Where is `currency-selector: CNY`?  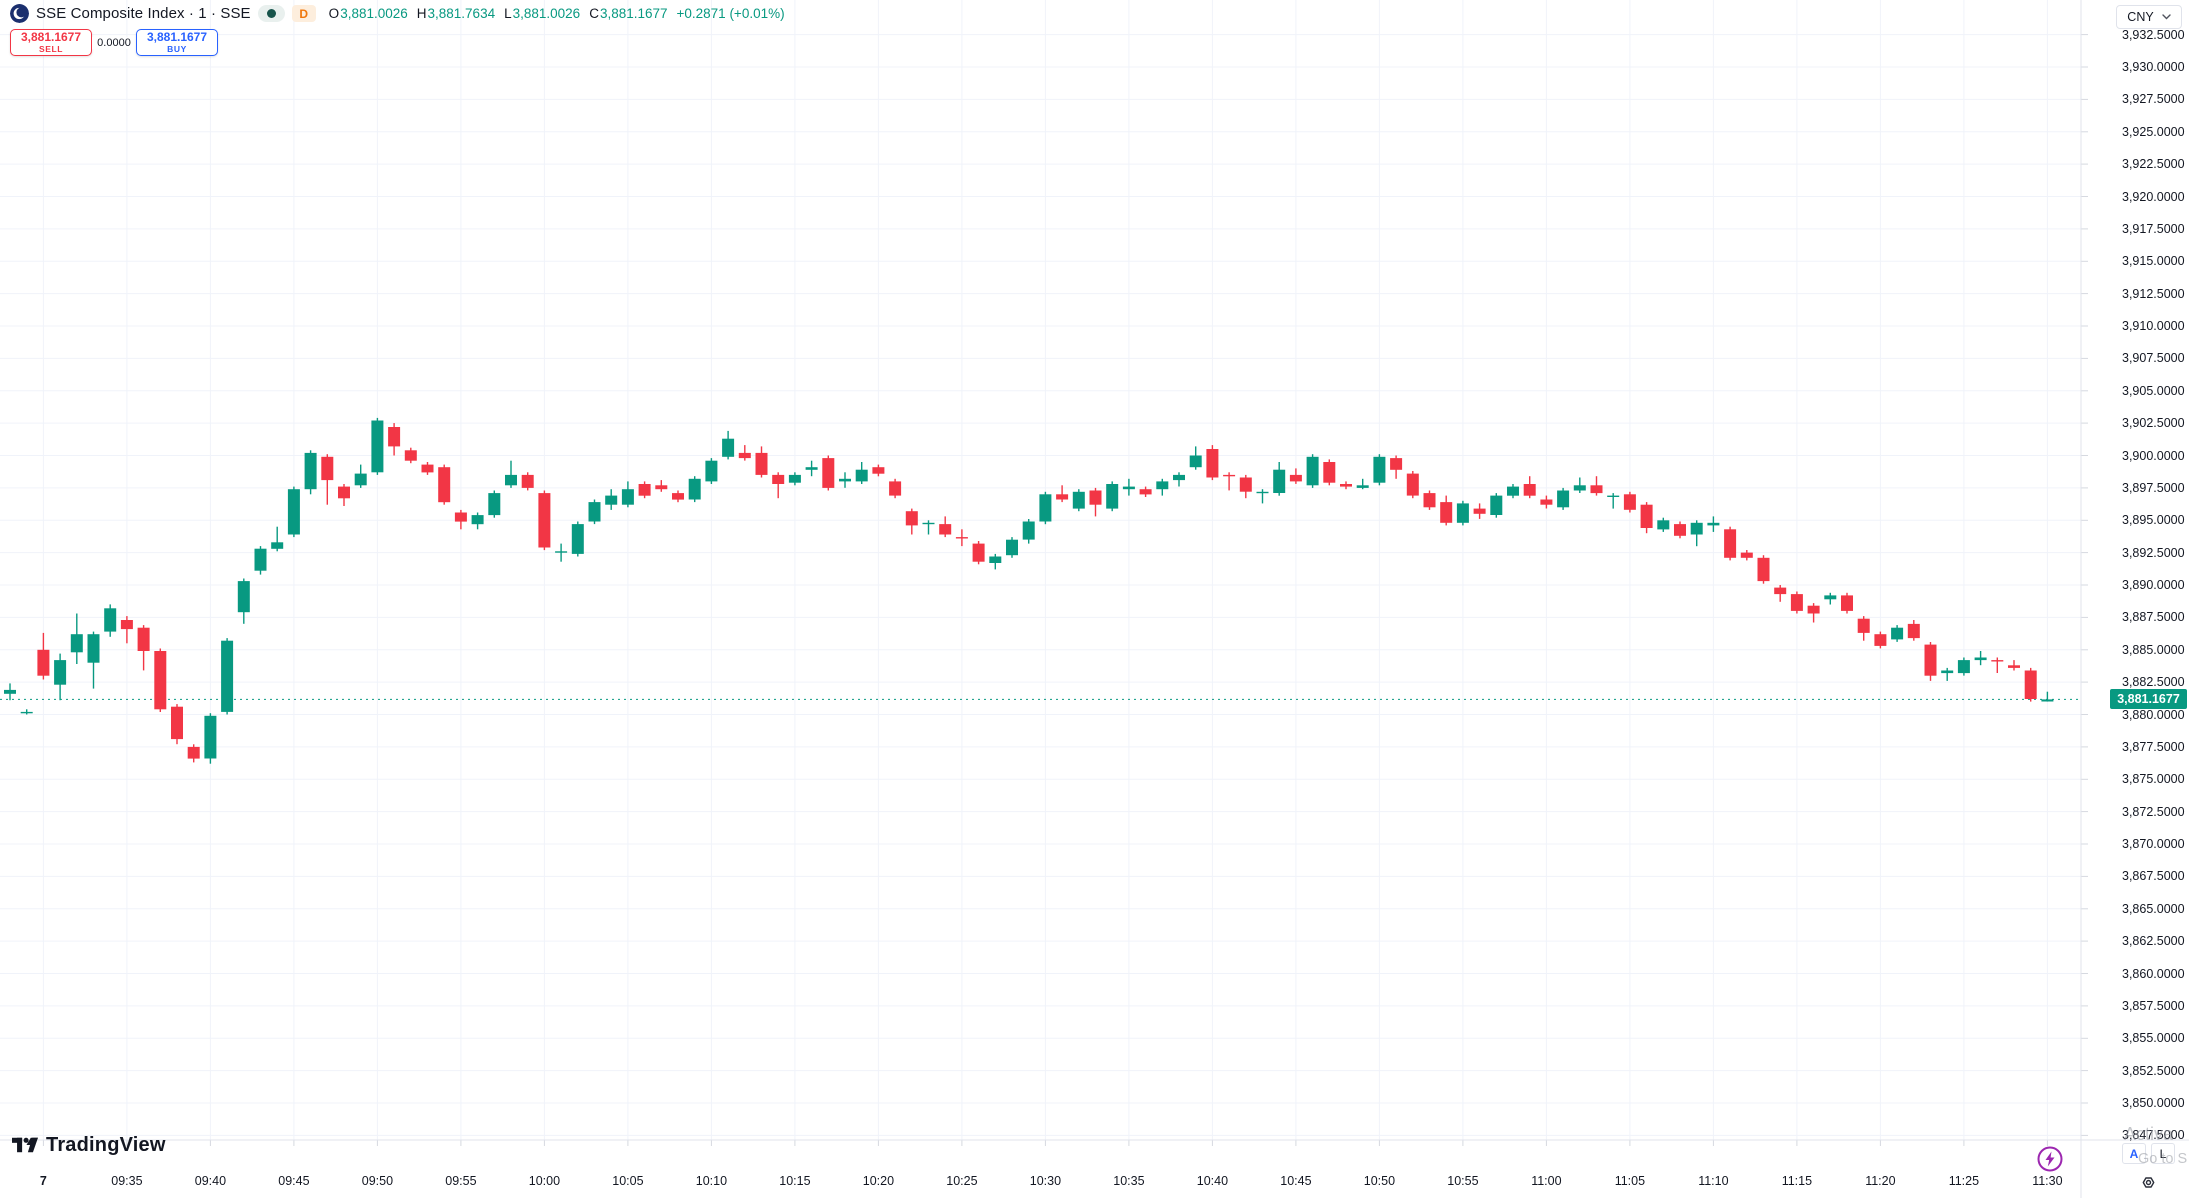 currency-selector: CNY is located at coordinates (2149, 17).